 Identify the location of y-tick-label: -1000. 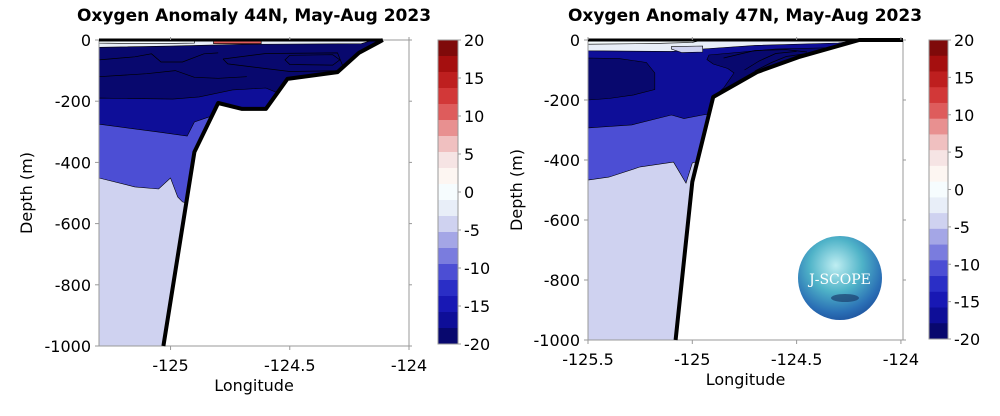
(68, 346).